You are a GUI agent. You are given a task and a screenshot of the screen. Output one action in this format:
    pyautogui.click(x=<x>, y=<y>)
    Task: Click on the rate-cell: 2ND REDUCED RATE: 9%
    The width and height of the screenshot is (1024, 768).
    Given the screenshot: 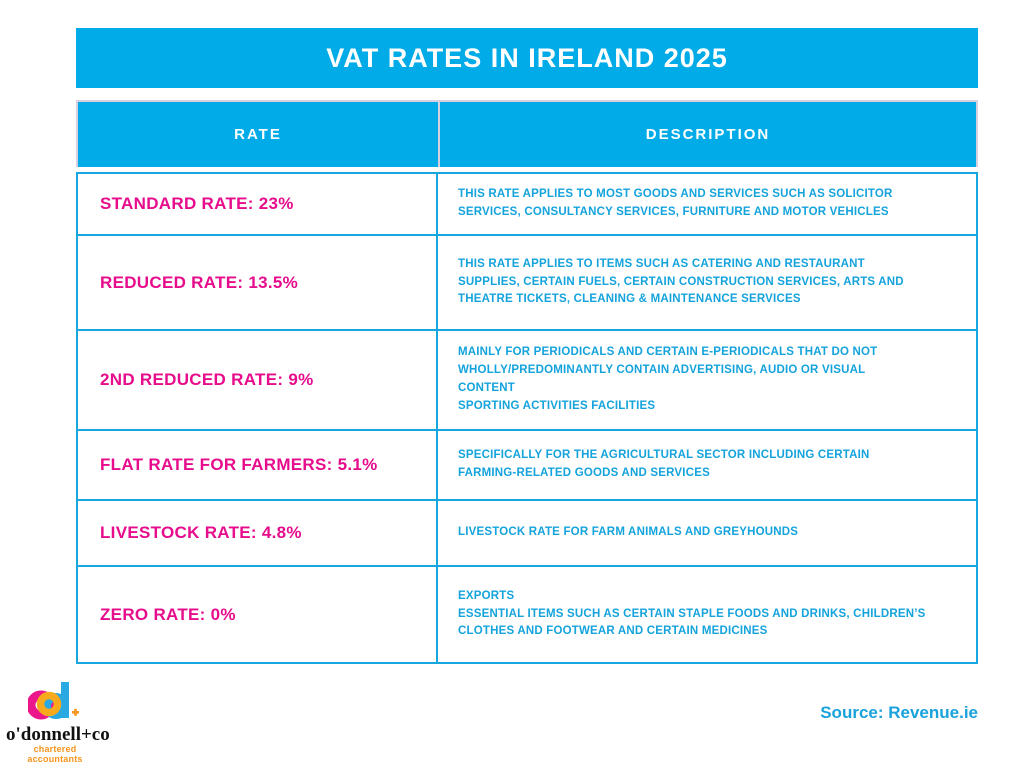 What is the action you would take?
    pyautogui.click(x=207, y=379)
    